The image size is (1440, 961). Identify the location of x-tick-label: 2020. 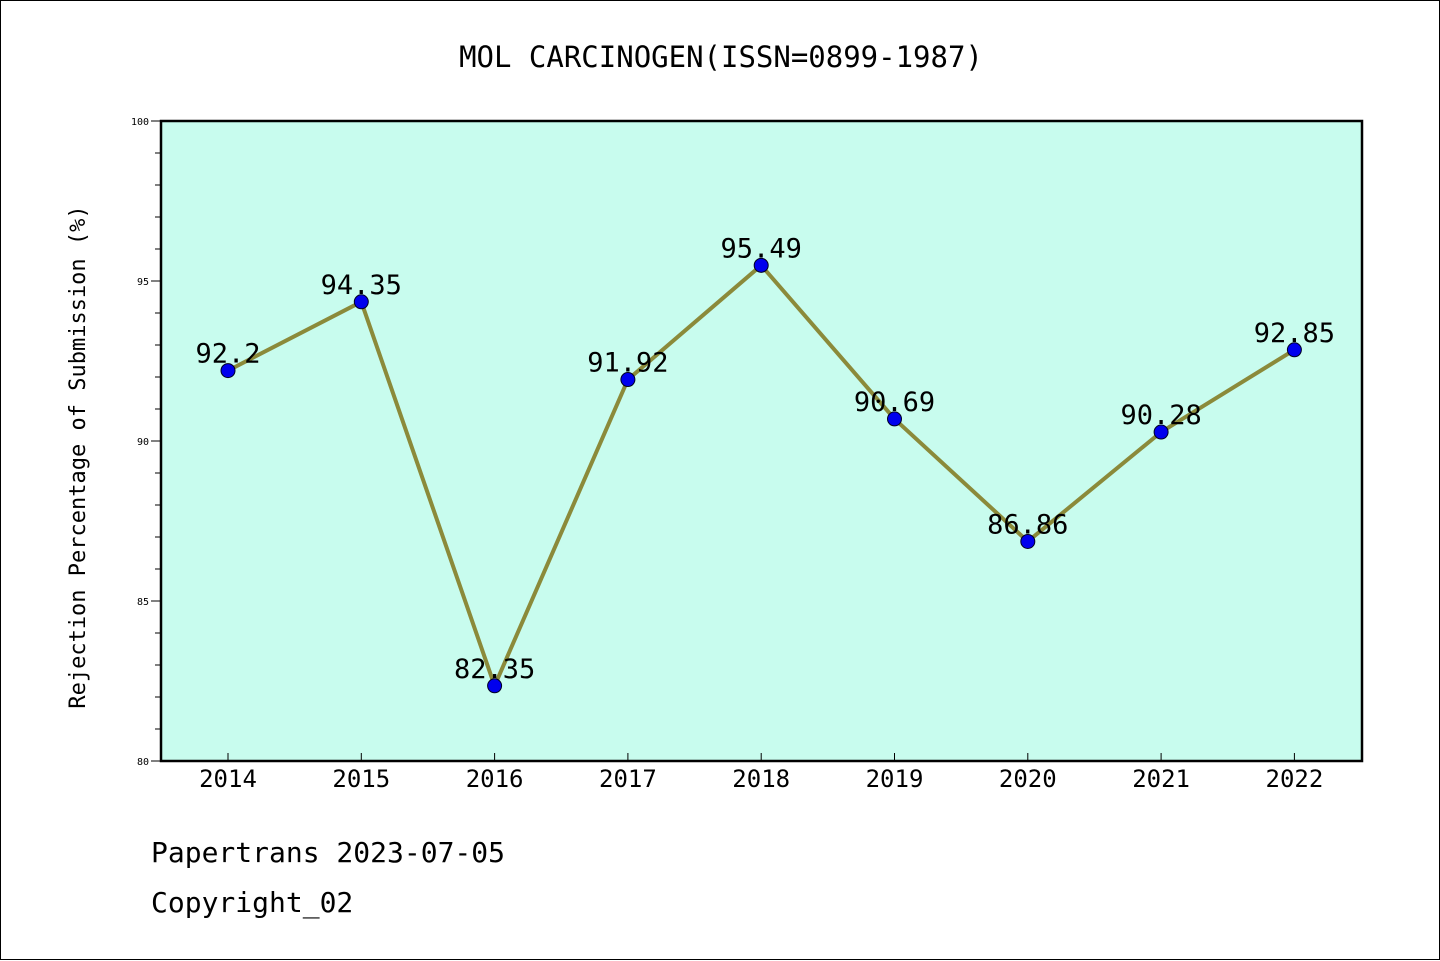
(1028, 779).